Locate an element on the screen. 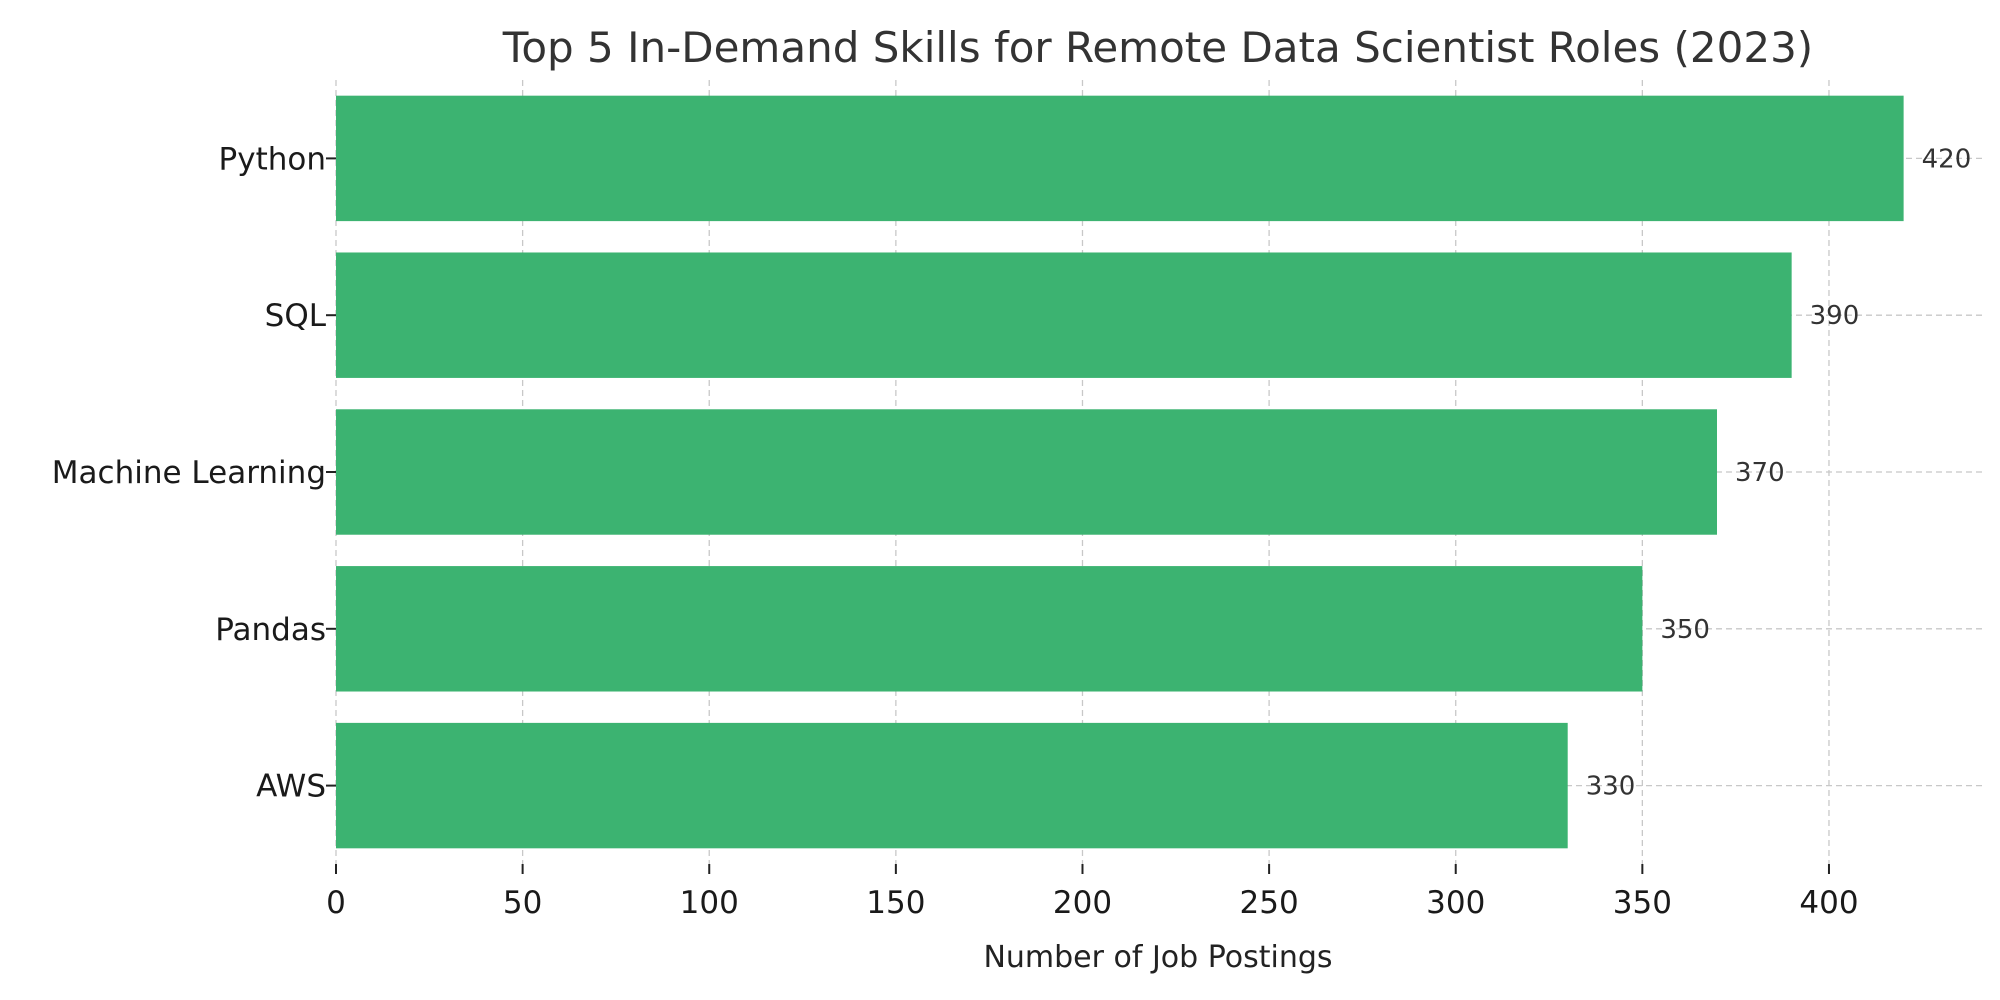 This screenshot has height=1000, width=2000. x-tick-label: 150 is located at coordinates (895, 903).